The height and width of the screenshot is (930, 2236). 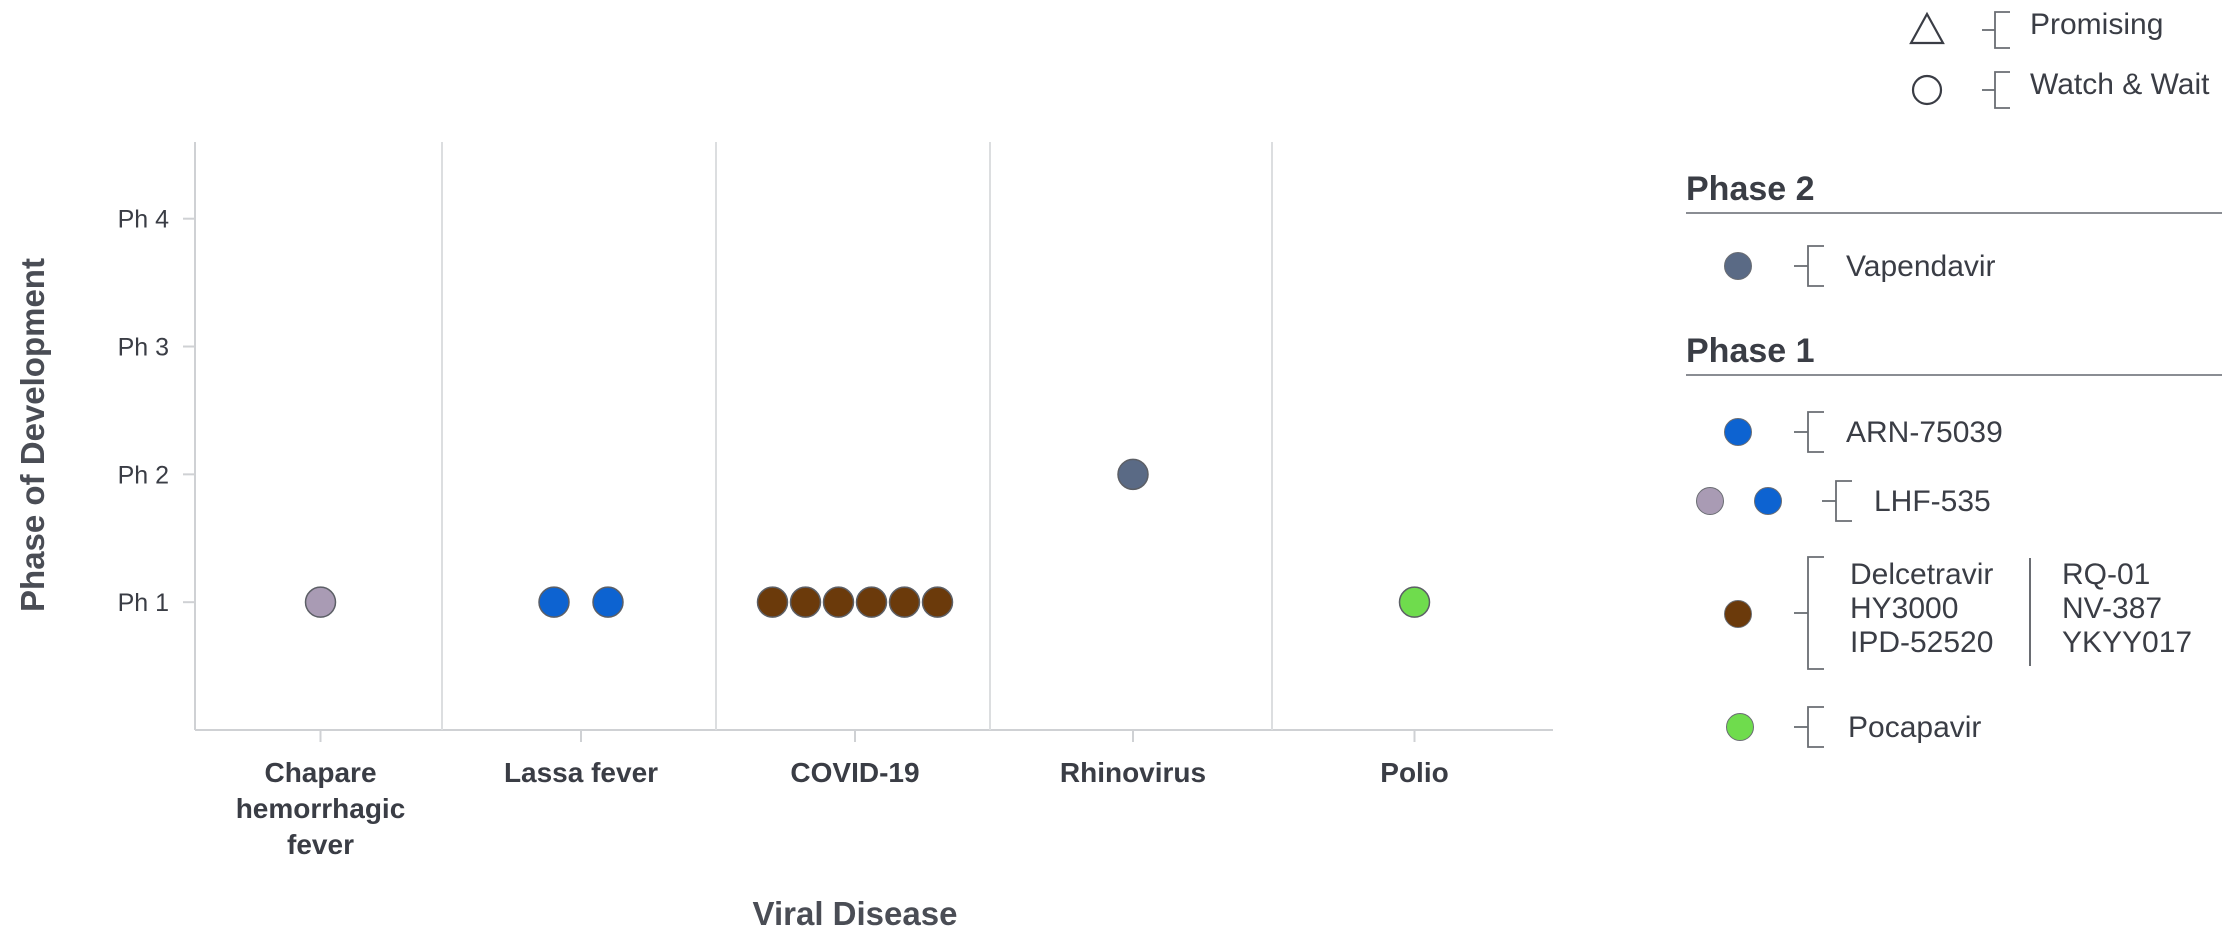 What do you see at coordinates (1960, 90) in the screenshot?
I see `circle-outline-icon` at bounding box center [1960, 90].